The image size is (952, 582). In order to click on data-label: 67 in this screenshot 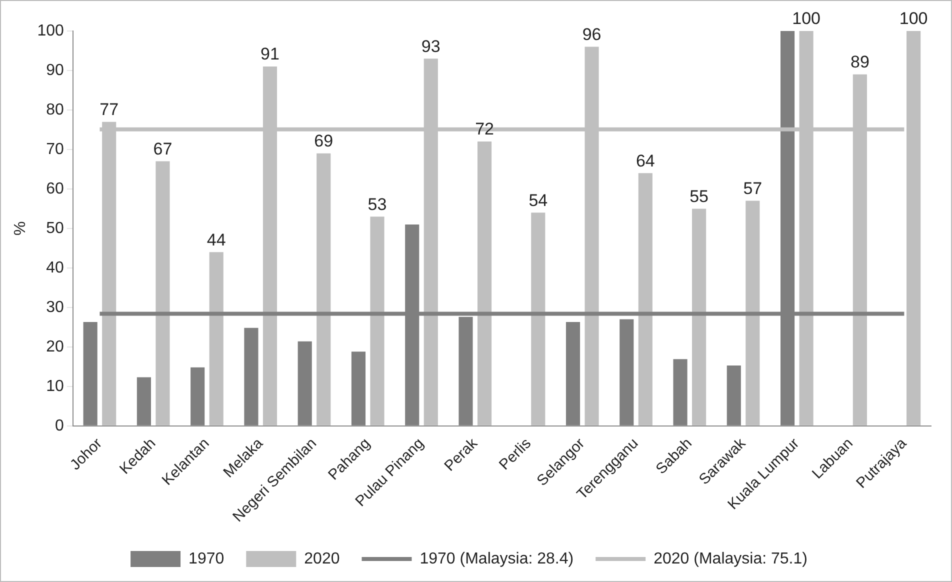, I will do `click(162, 148)`.